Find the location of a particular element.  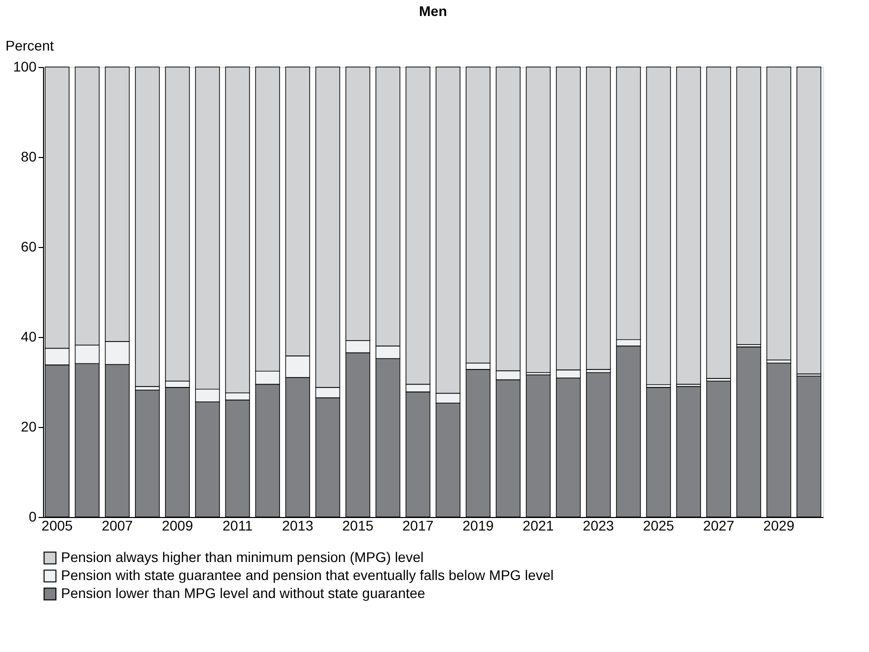

x-tick-label: 2019 is located at coordinates (478, 526).